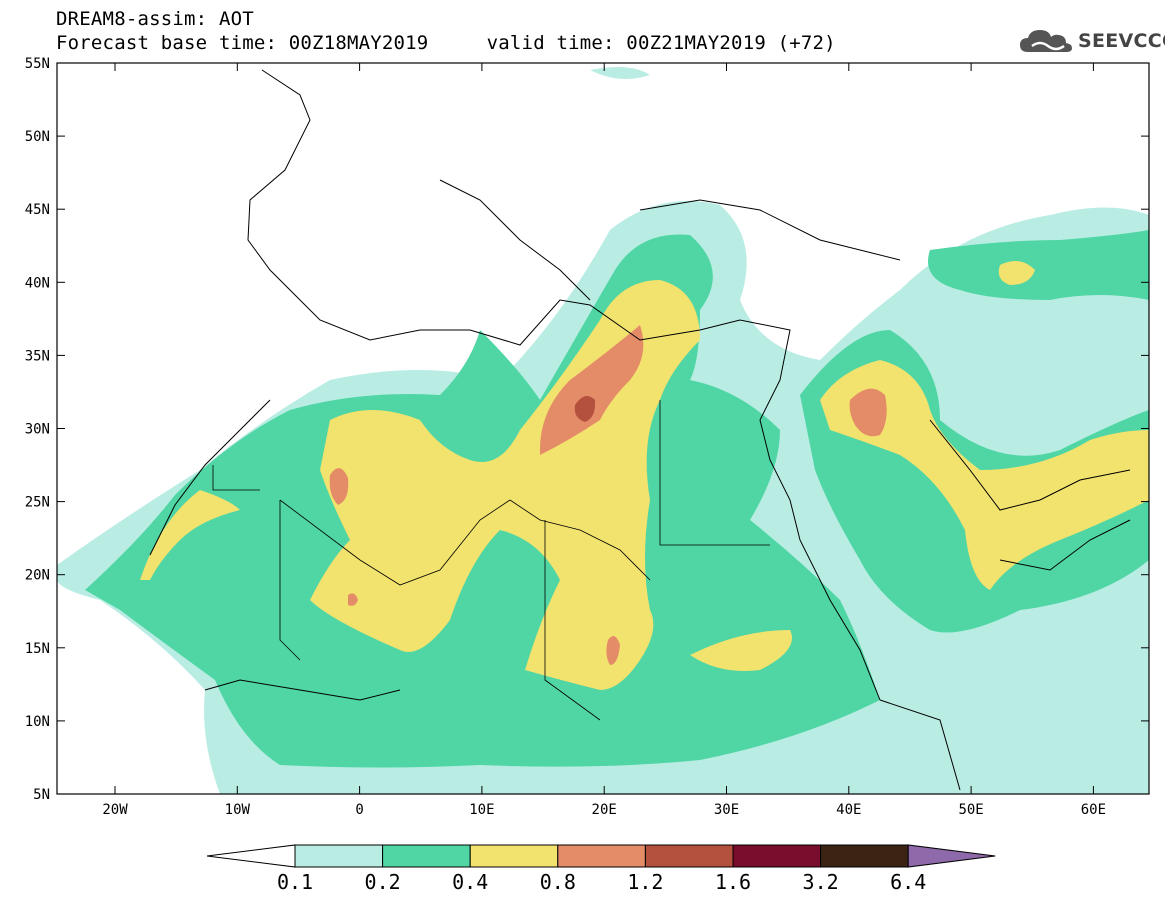 This screenshot has height=905, width=1165. What do you see at coordinates (155, 19) in the screenshot?
I see `title-product: DREAM8-assim: AOT` at bounding box center [155, 19].